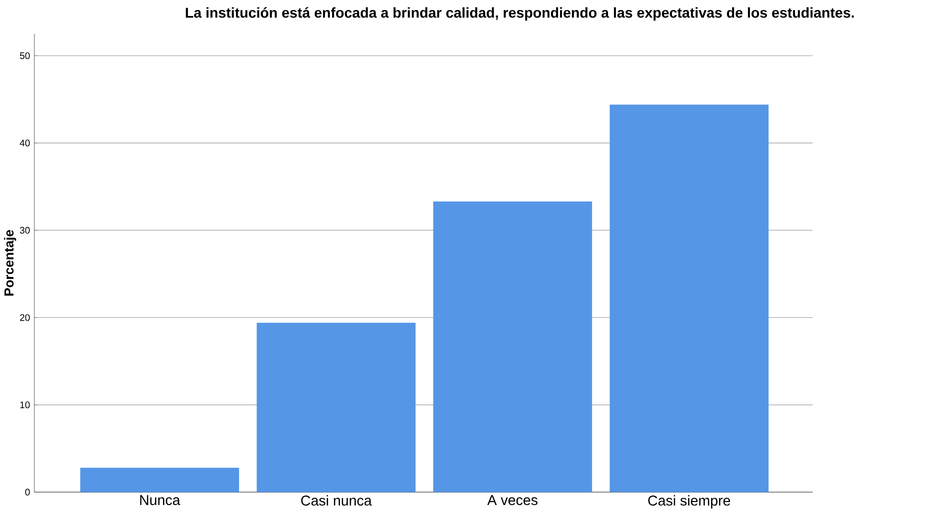 The height and width of the screenshot is (519, 938). What do you see at coordinates (25, 56) in the screenshot?
I see `y-tick-label: 50` at bounding box center [25, 56].